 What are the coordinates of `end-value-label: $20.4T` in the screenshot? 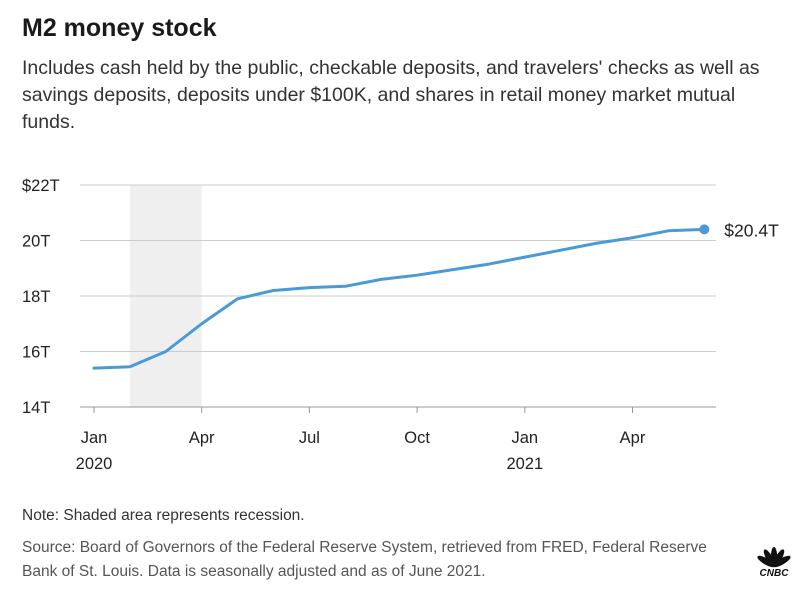 It's located at (751, 230).